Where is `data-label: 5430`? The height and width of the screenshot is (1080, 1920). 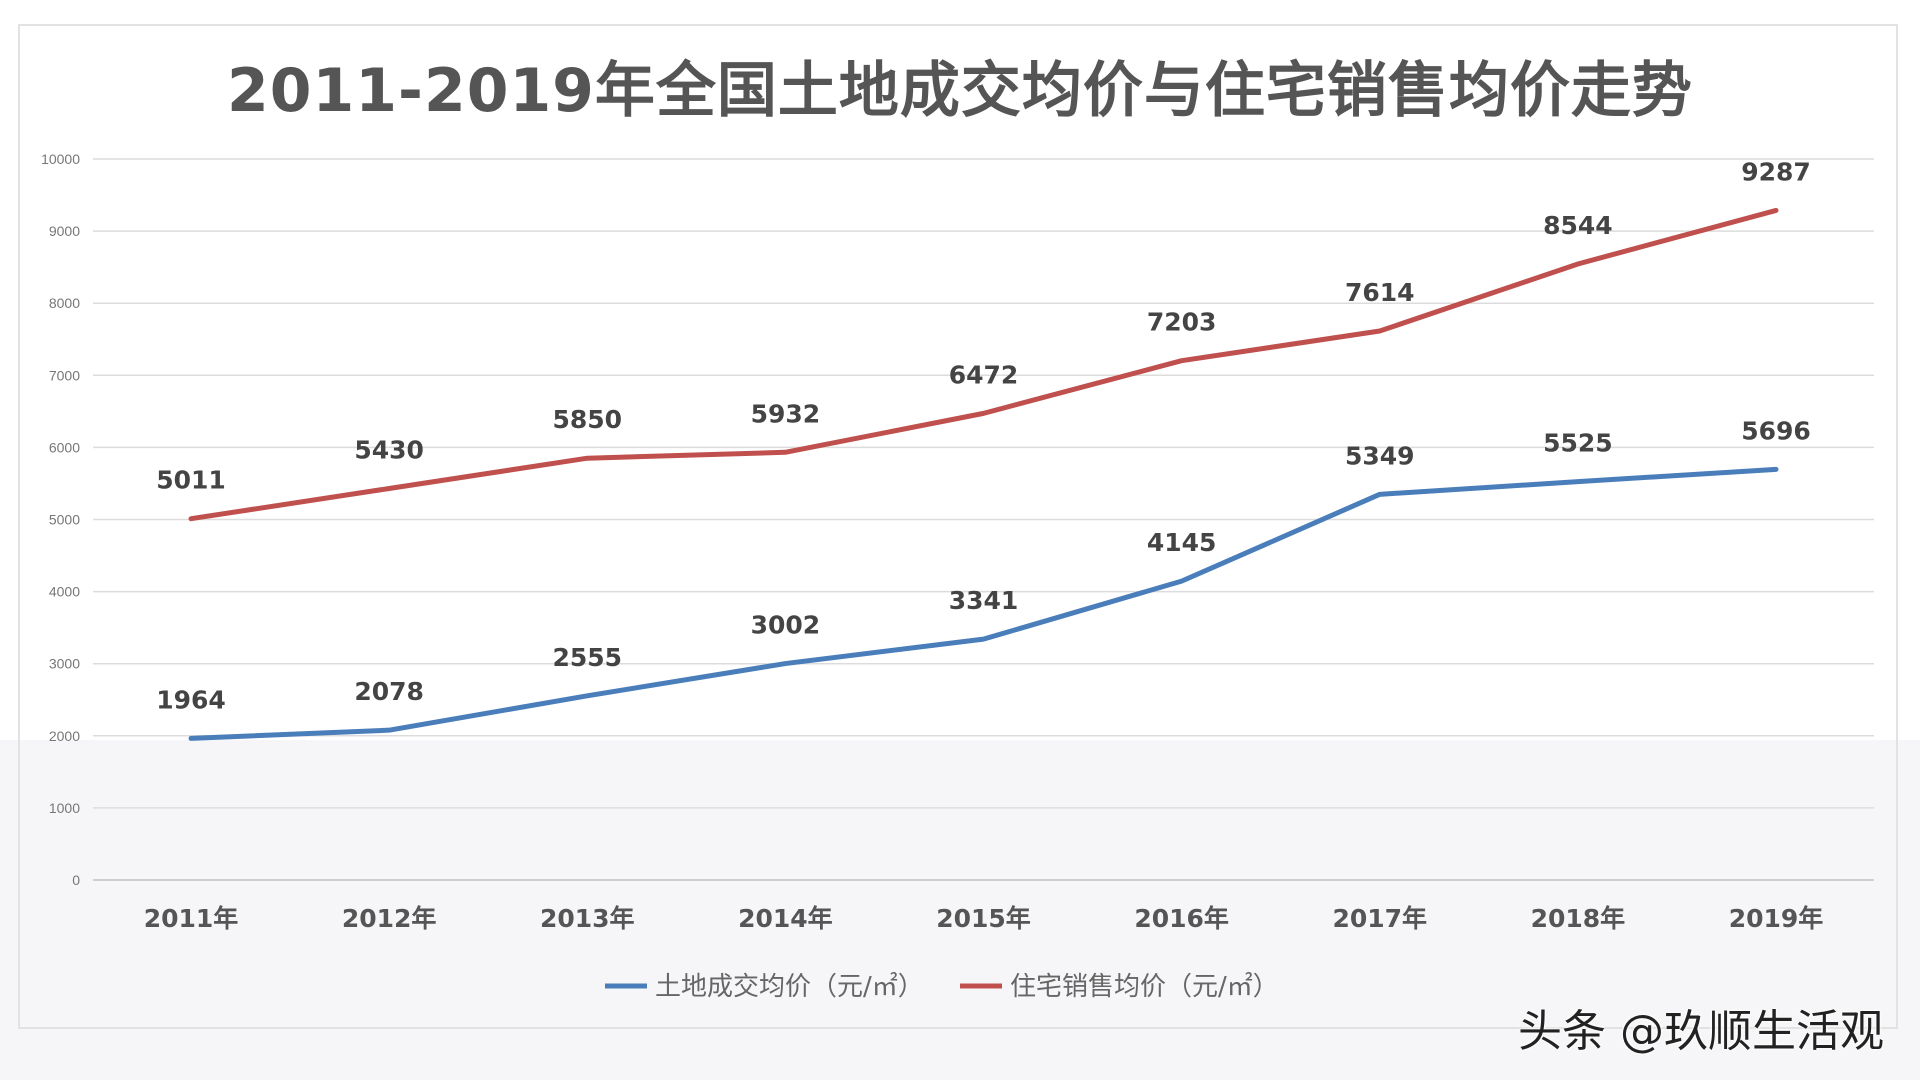 data-label: 5430 is located at coordinates (389, 449).